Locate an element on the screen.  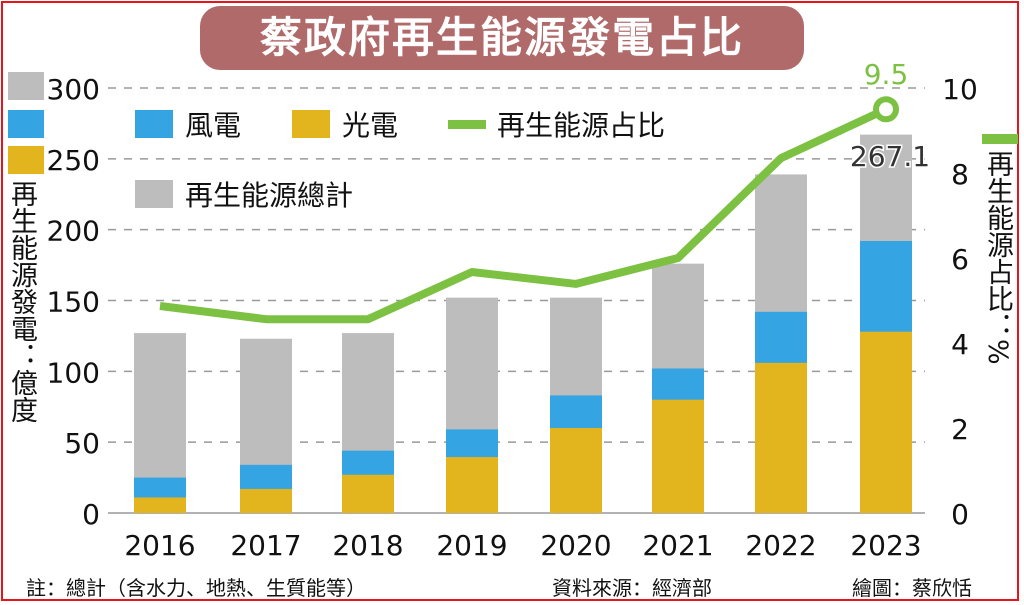
left-tick-label: 100 is located at coordinates (73, 372).